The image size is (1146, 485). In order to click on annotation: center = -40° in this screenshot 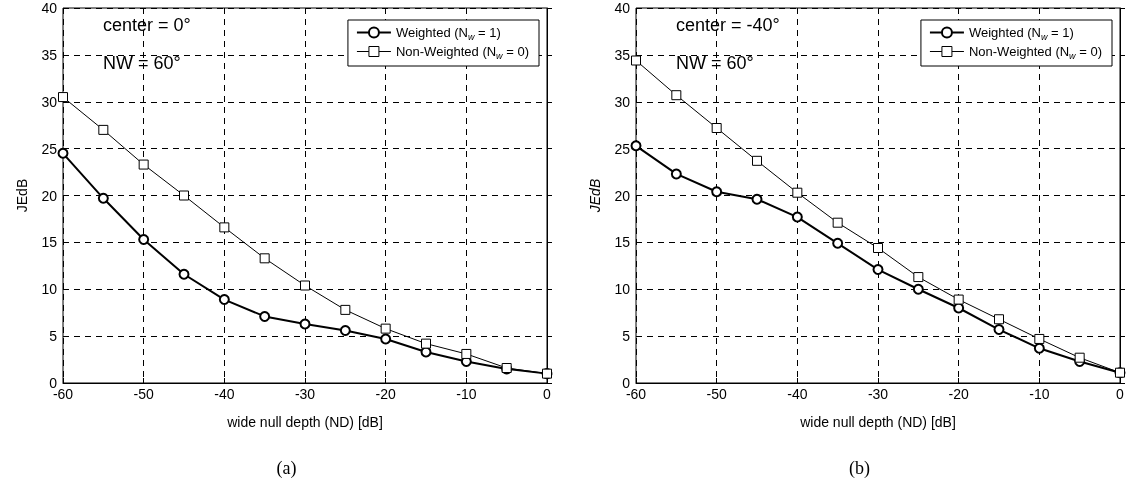, I will do `click(728, 25)`.